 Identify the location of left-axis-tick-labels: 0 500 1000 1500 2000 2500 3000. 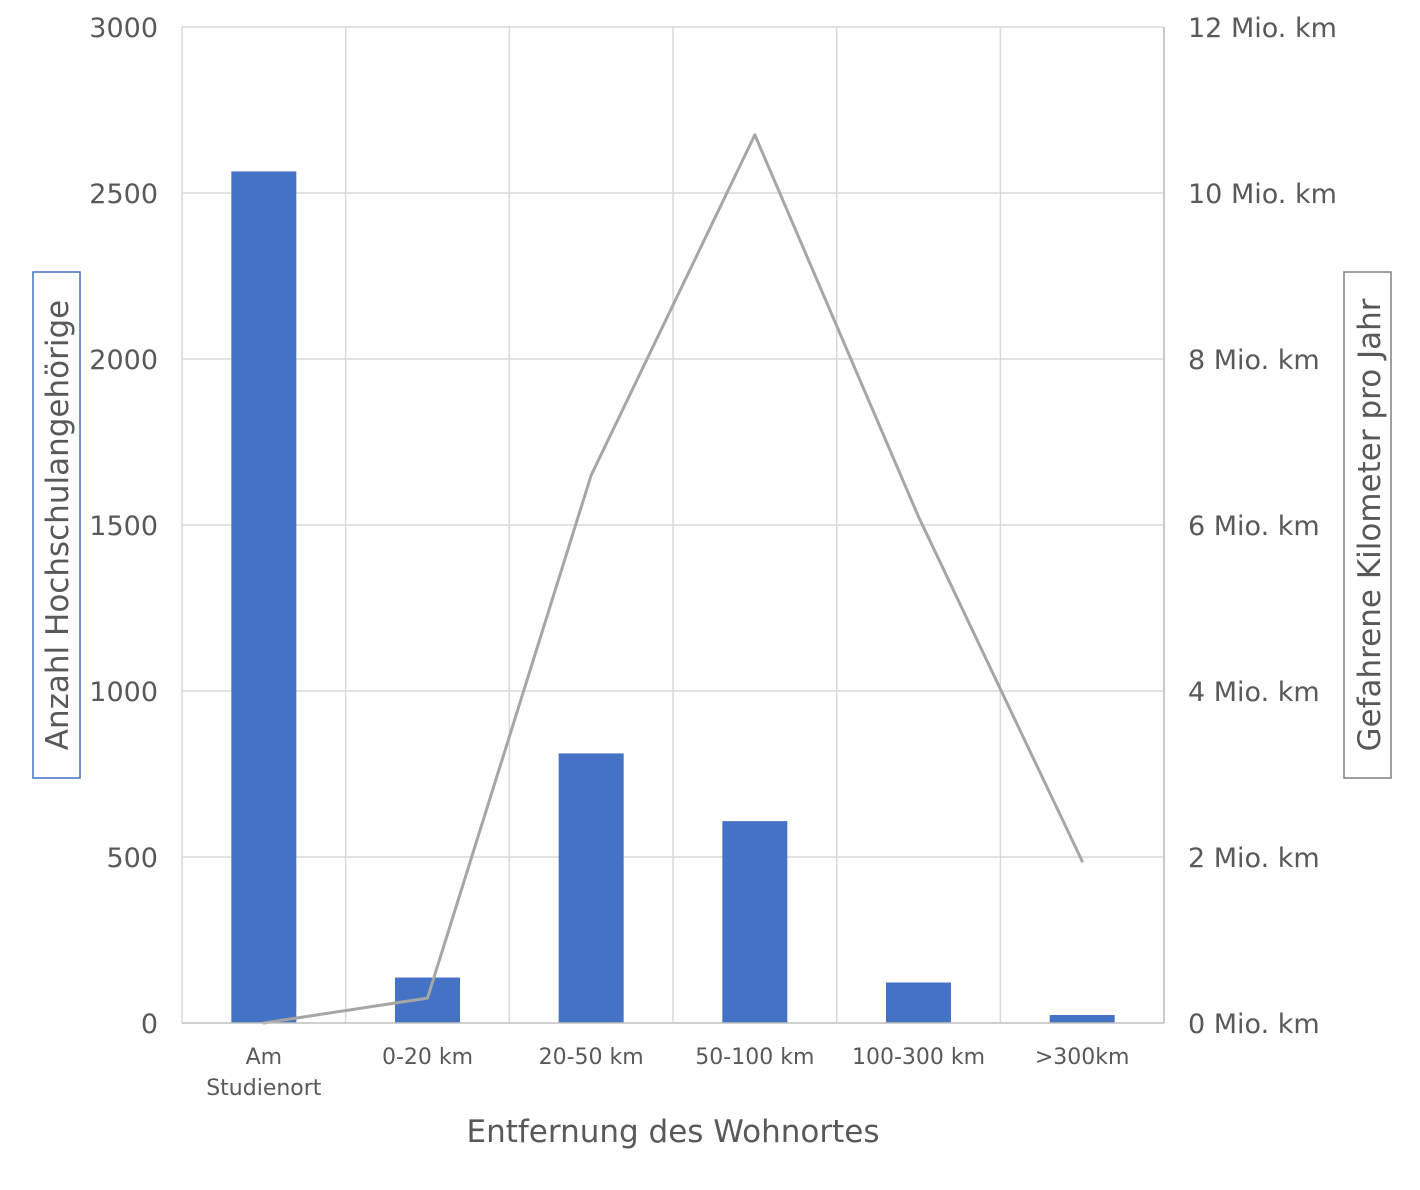
(123, 526).